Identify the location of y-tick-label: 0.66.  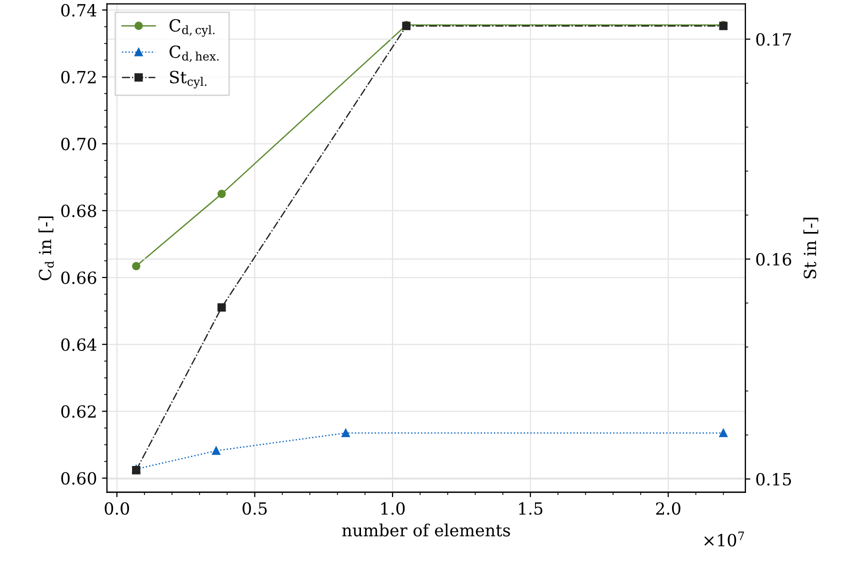
(78, 277).